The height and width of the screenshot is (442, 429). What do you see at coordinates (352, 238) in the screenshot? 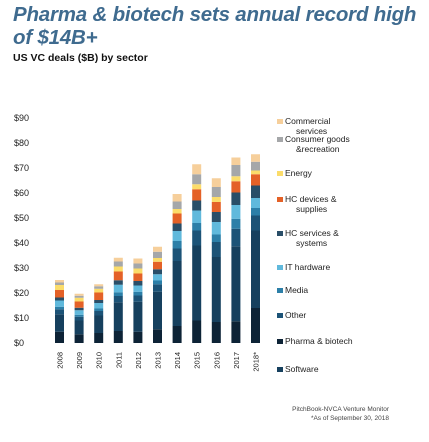
I see `legend-item: HC services & systems` at bounding box center [352, 238].